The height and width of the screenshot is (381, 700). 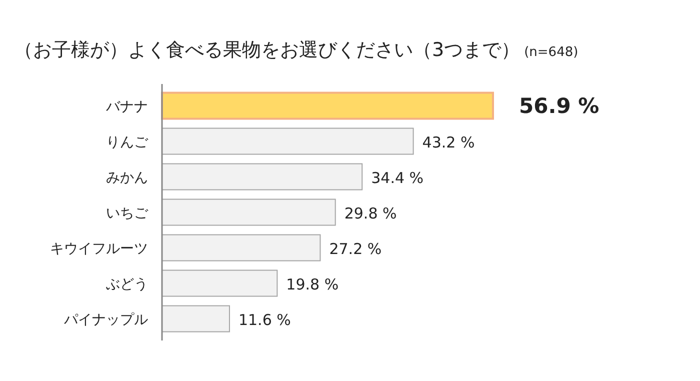 What do you see at coordinates (127, 213) in the screenshot?
I see `y-tick-label: いちご` at bounding box center [127, 213].